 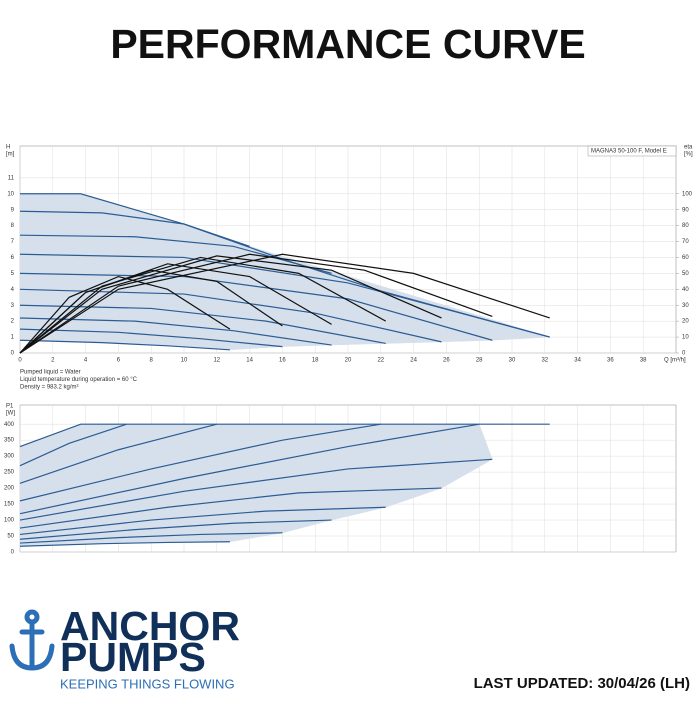 I want to click on y2-tick-label: 10, so click(x=685, y=338).